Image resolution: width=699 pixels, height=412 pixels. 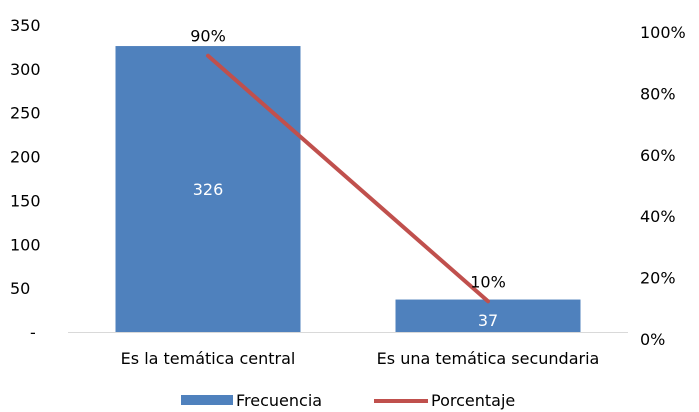 I want to click on bar, so click(x=488, y=315).